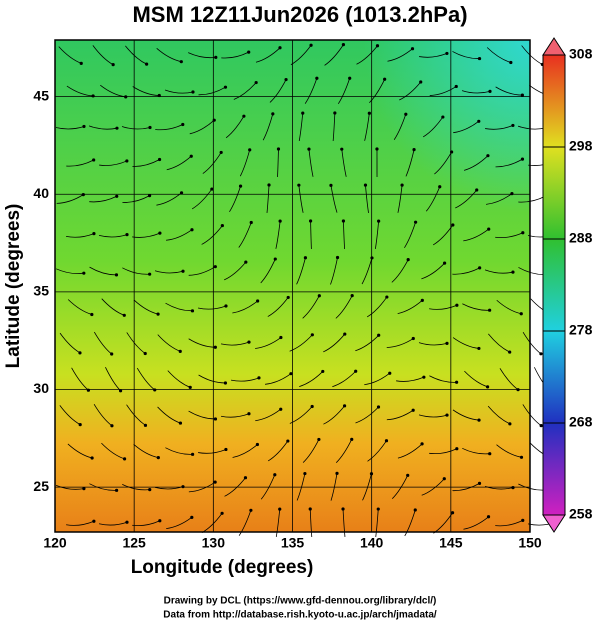  I want to click on y-tick-label: 35, so click(41, 291).